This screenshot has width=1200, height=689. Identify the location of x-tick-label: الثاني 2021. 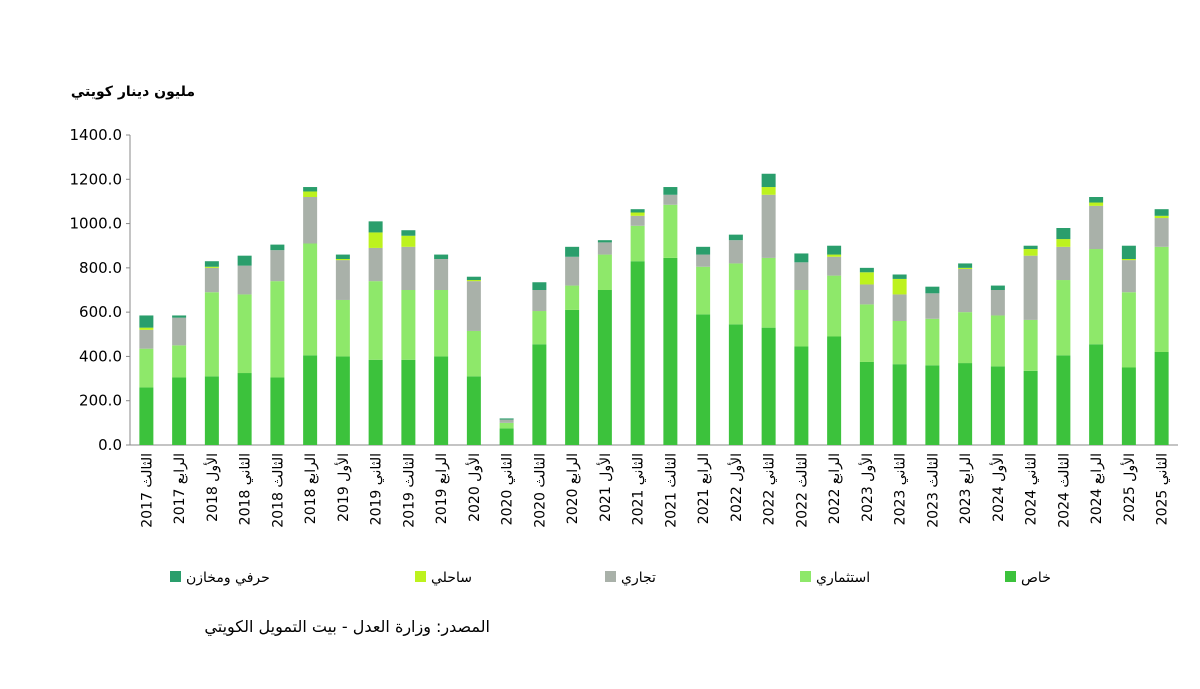
(639, 489).